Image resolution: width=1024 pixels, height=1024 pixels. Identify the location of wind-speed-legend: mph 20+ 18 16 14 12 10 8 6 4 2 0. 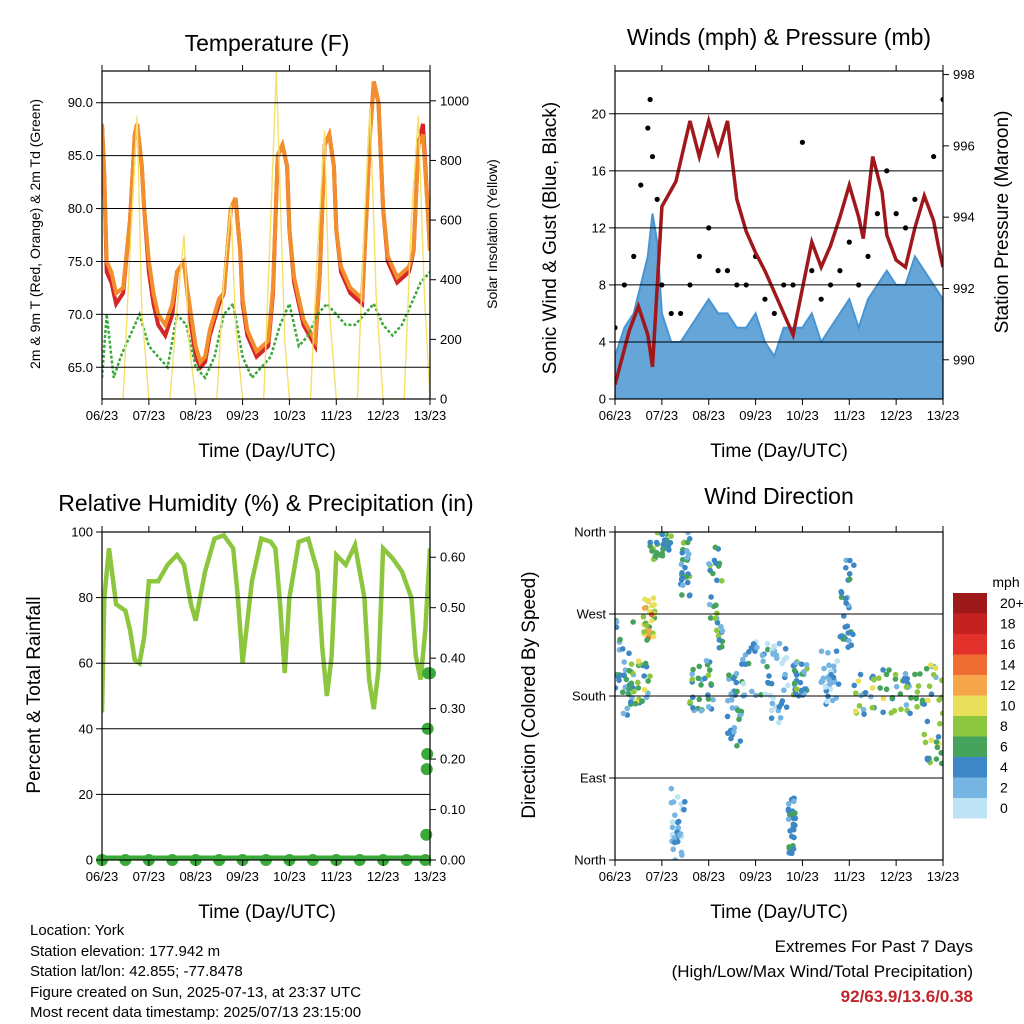
(988, 696).